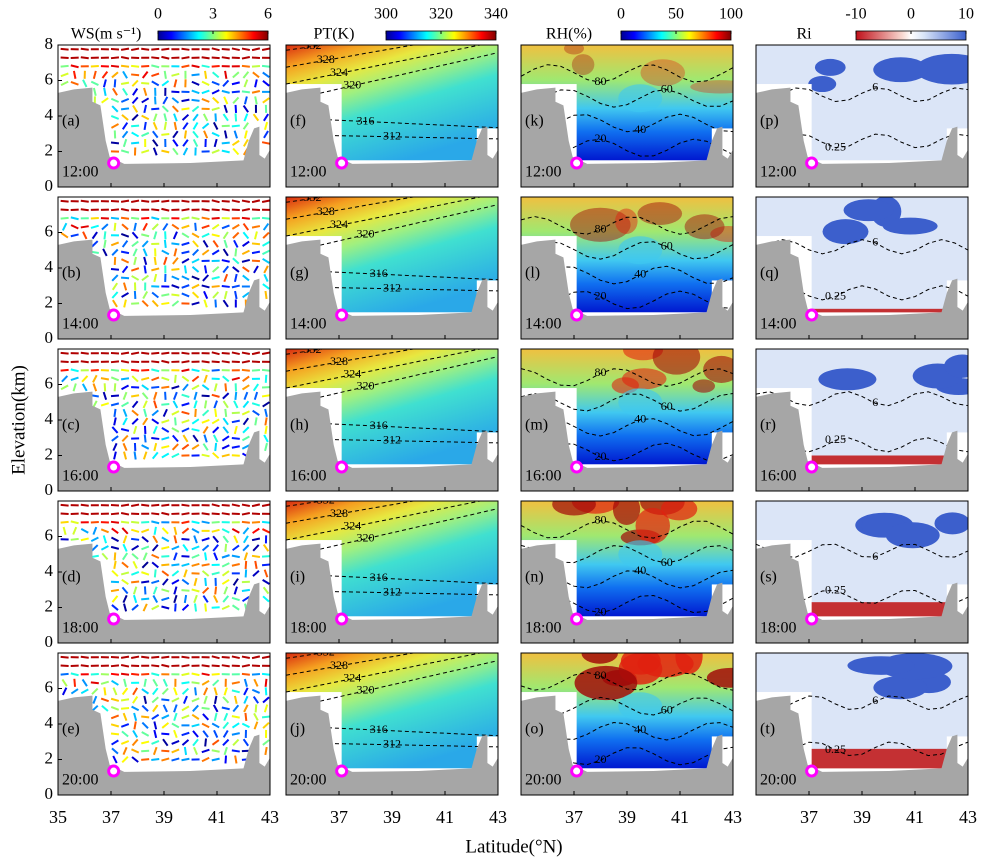 This screenshot has width=995, height=862. What do you see at coordinates (778, 324) in the screenshot?
I see `time-label: 14:00` at bounding box center [778, 324].